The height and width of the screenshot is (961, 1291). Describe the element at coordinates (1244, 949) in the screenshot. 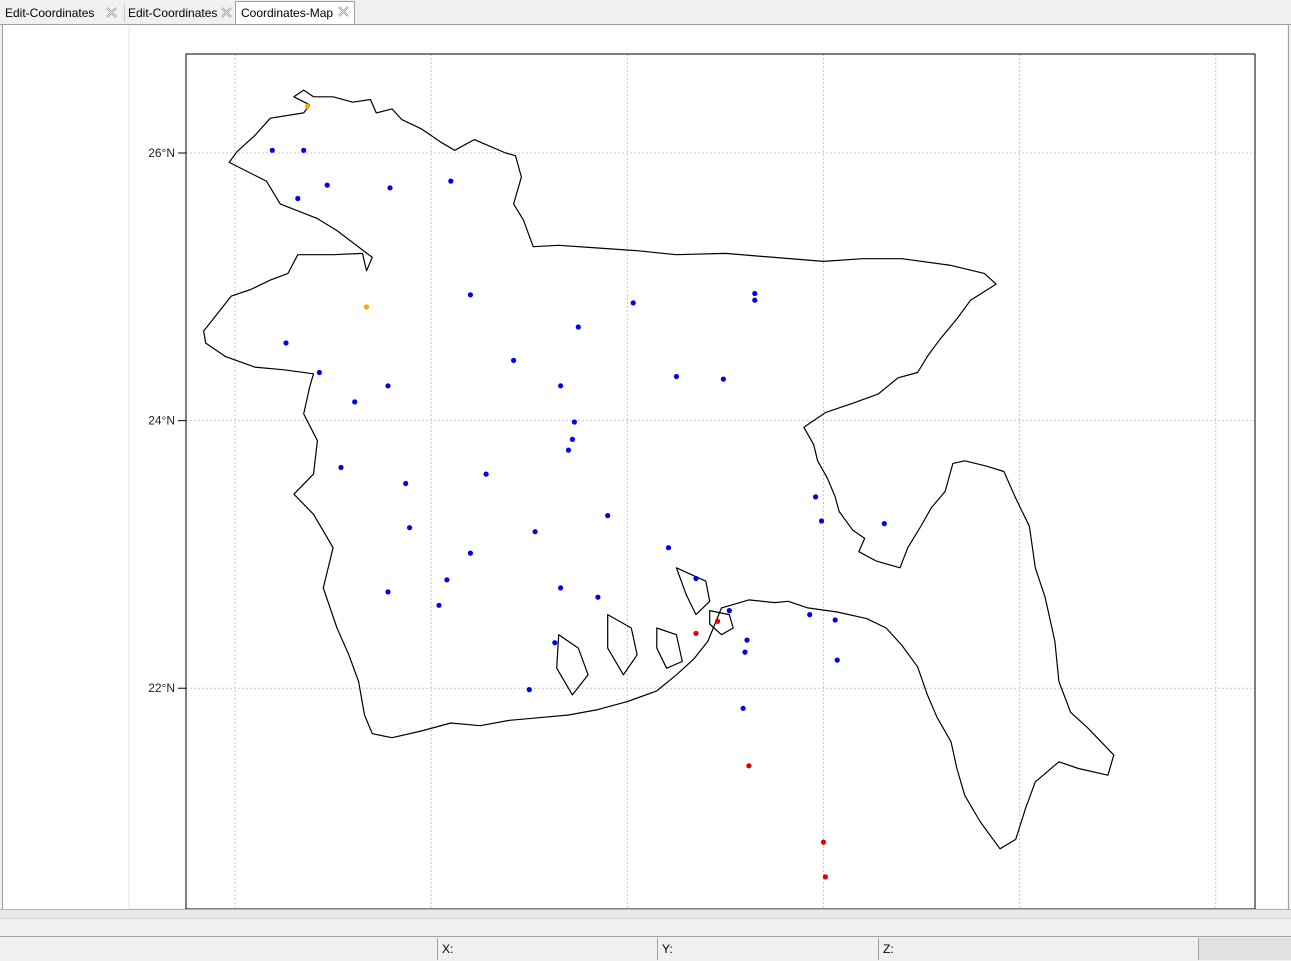

I see `status-extra` at that location.